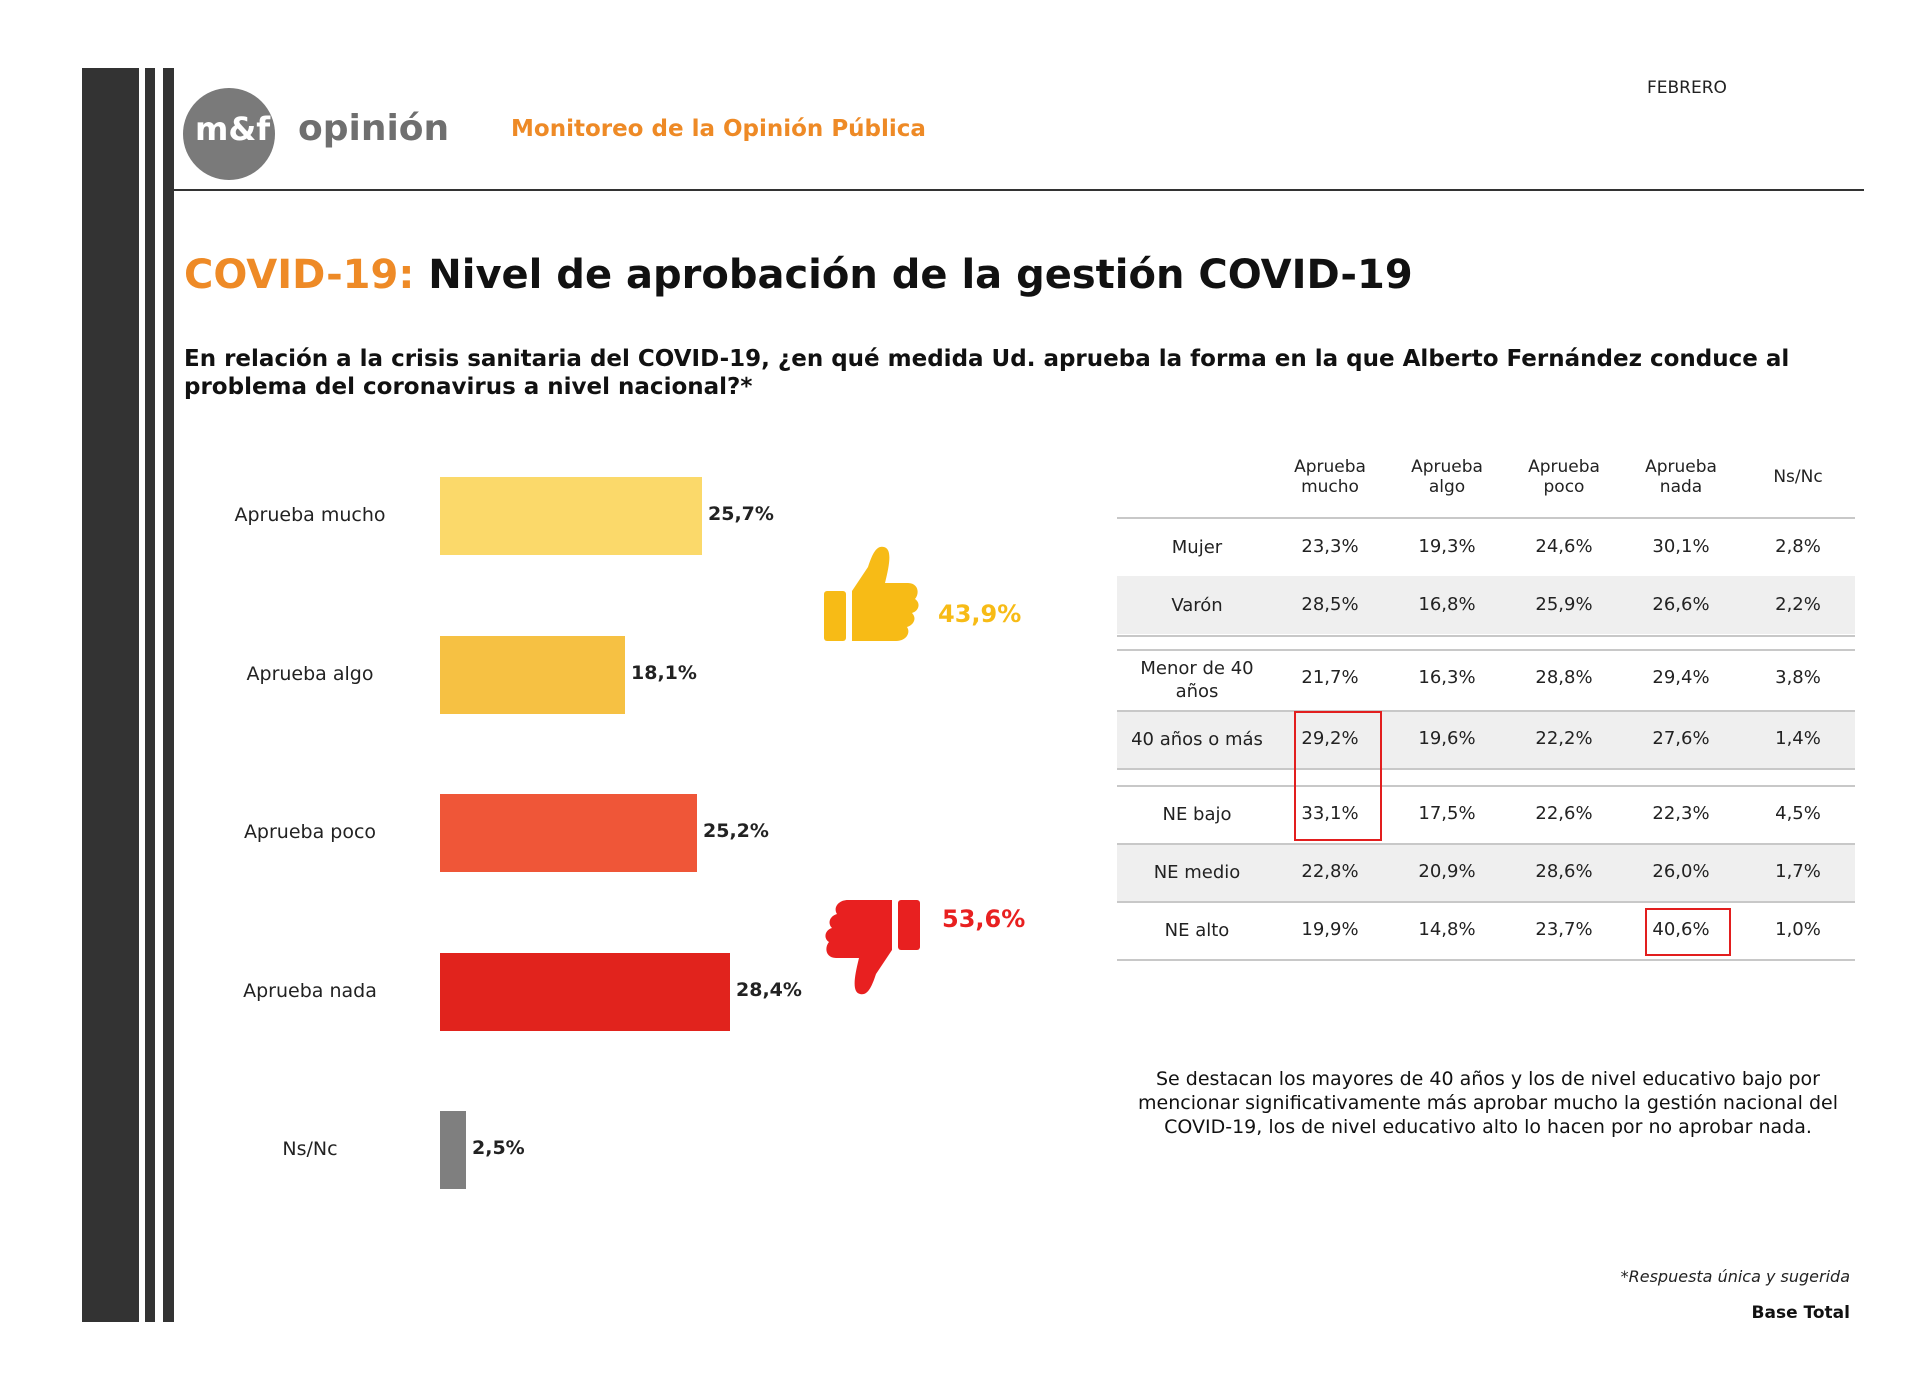 This screenshot has height=1377, width=1920. I want to click on bar-value-label: 28,4%, so click(769, 990).